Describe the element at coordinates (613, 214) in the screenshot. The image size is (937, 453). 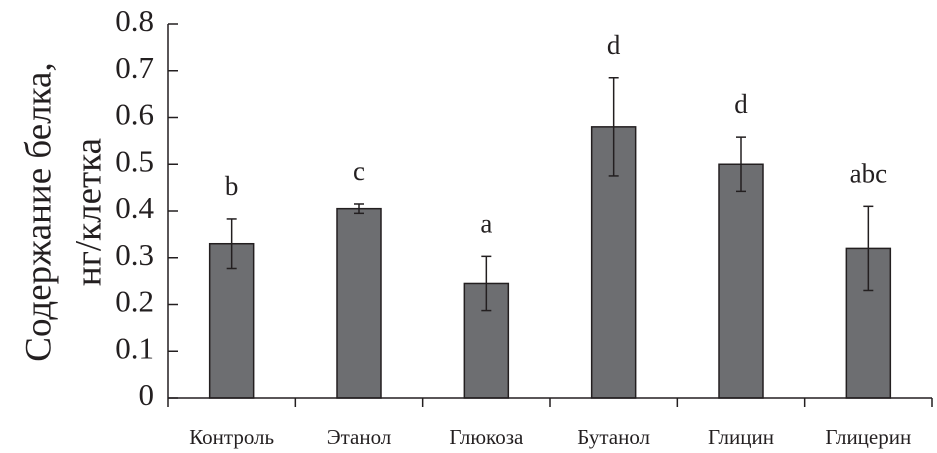
I see `bar-group-4: d` at that location.